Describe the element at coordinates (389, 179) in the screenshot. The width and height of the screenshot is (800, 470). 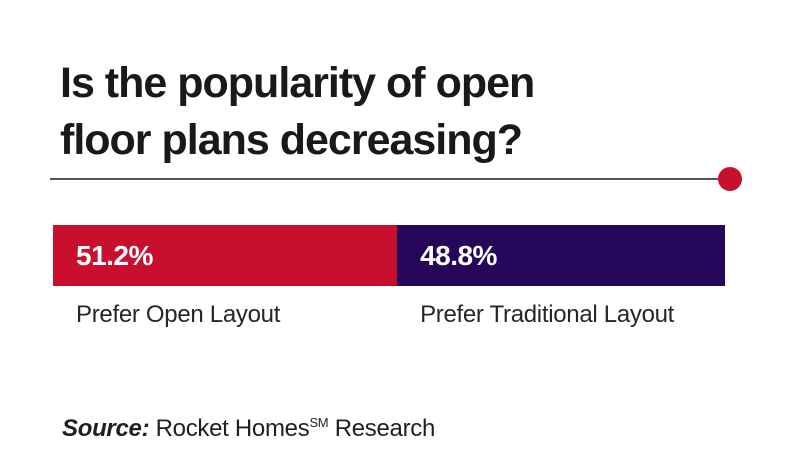
I see `divider-line` at that location.